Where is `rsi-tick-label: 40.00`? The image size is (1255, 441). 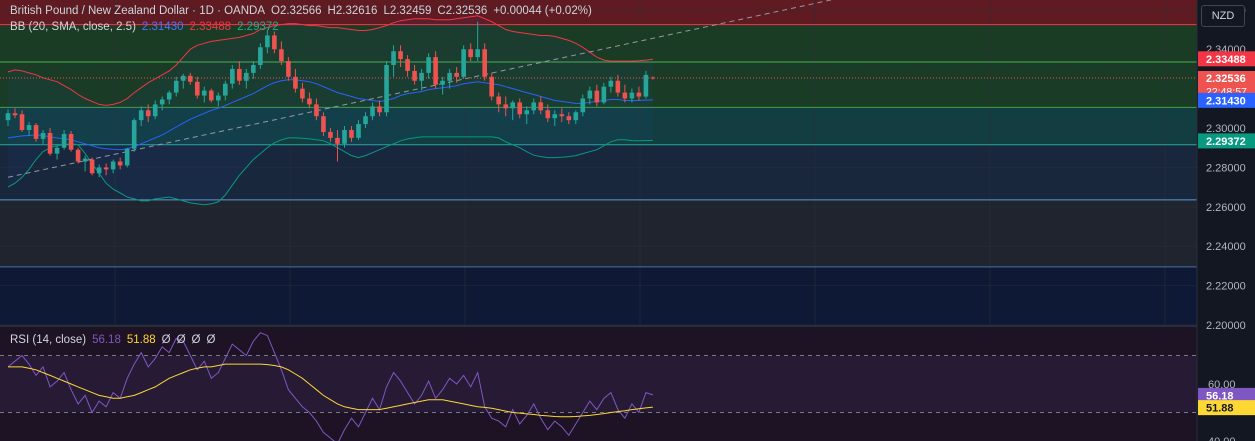 rsi-tick-label: 40.00 is located at coordinates (1222, 438).